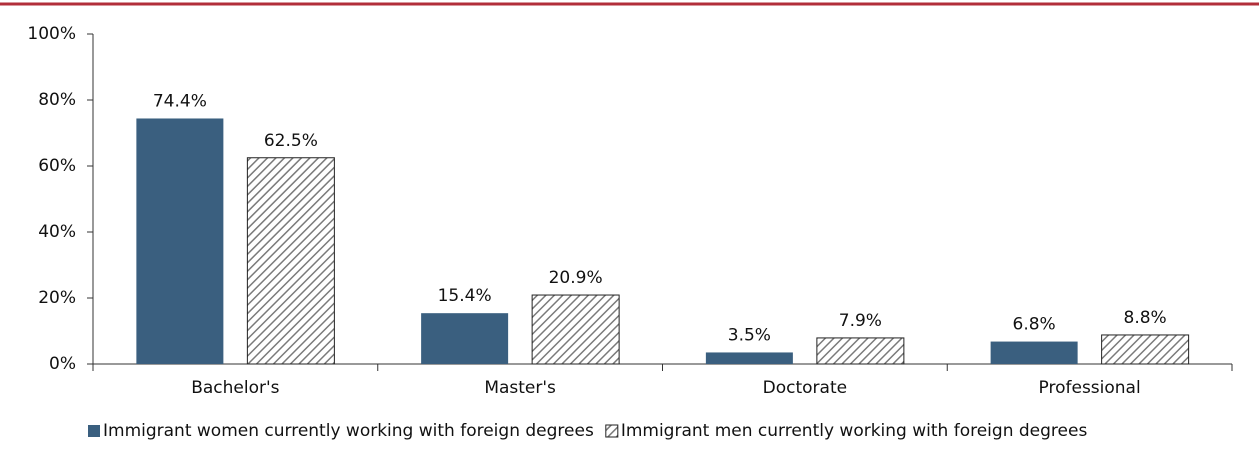  Describe the element at coordinates (180, 101) in the screenshot. I see `value-label: 74.4%` at that location.